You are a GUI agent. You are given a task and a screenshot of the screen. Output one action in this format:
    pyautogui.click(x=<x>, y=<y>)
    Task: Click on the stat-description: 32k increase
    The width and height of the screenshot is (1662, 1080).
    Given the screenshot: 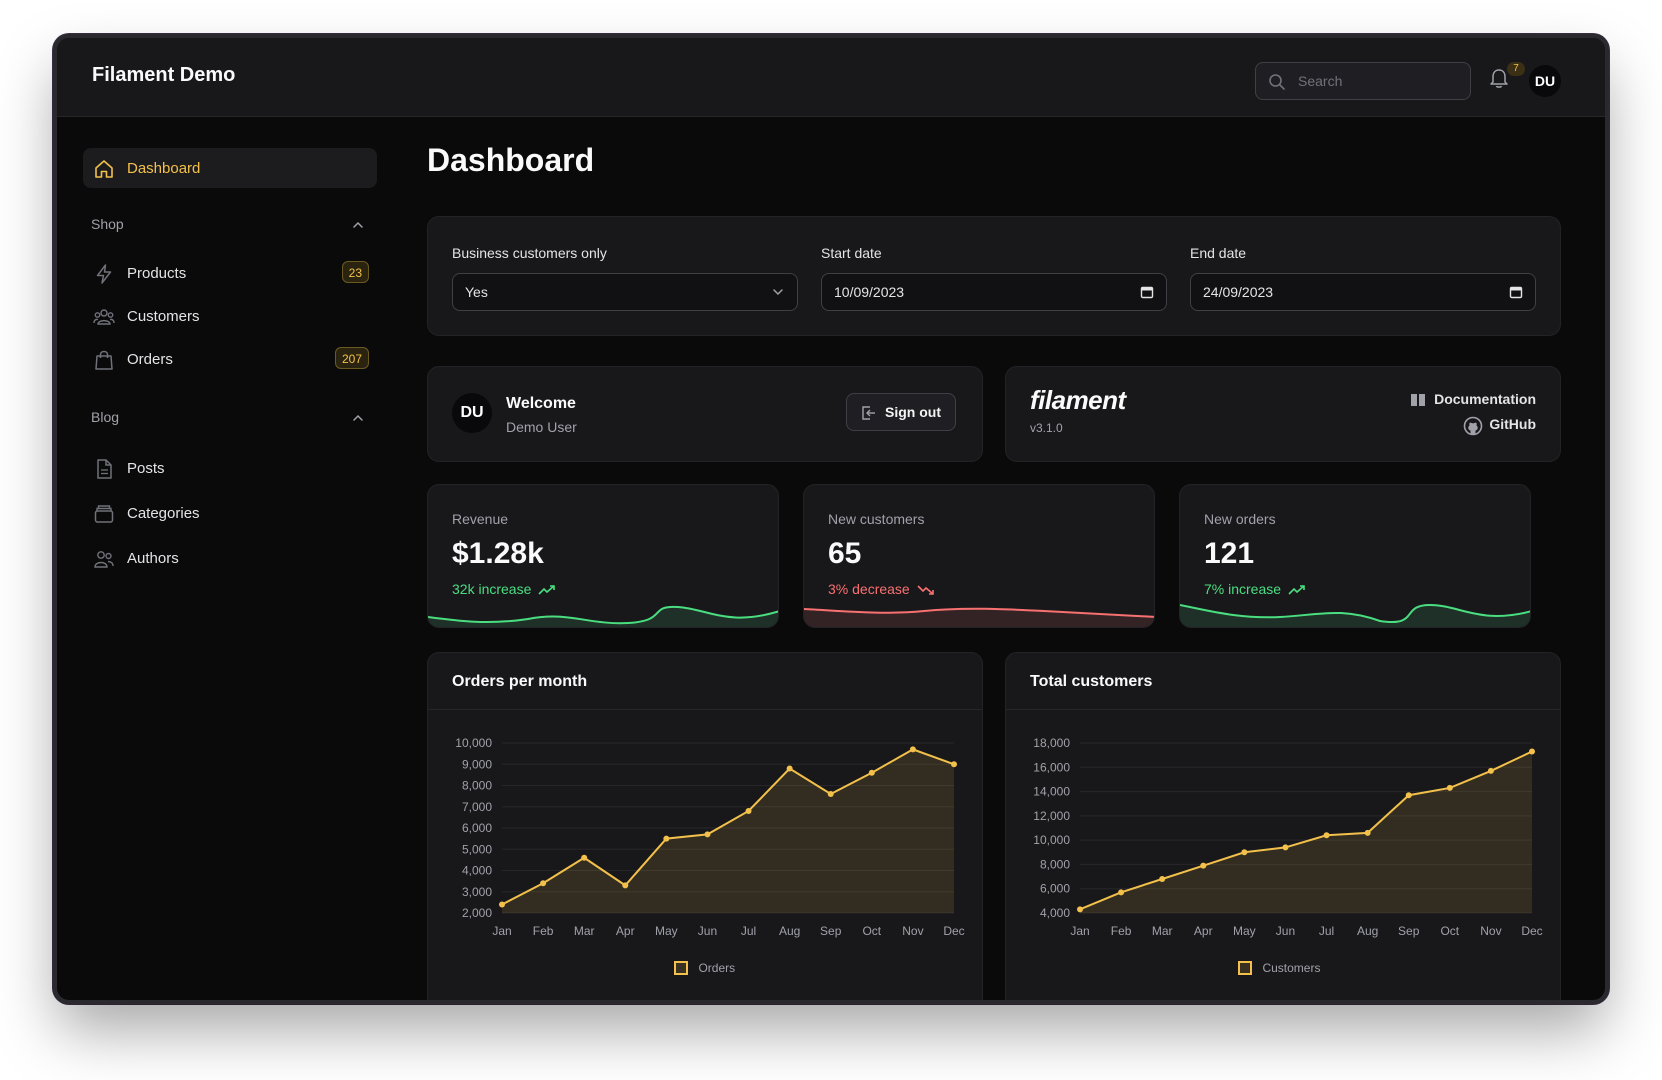 What is the action you would take?
    pyautogui.click(x=504, y=589)
    